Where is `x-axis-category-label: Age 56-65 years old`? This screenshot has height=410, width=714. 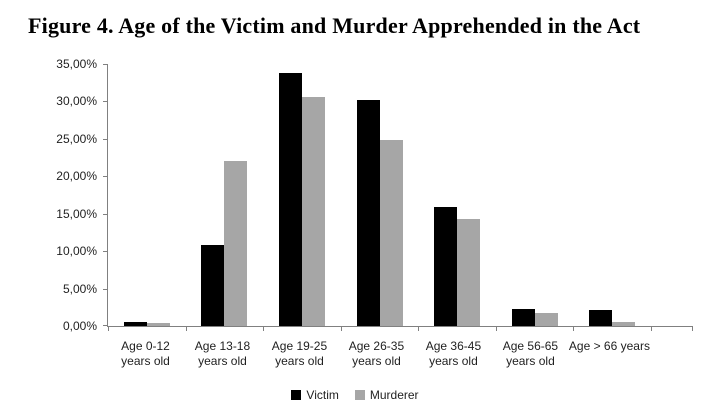
x-axis-category-label: Age 56-65 years old is located at coordinates (530, 353).